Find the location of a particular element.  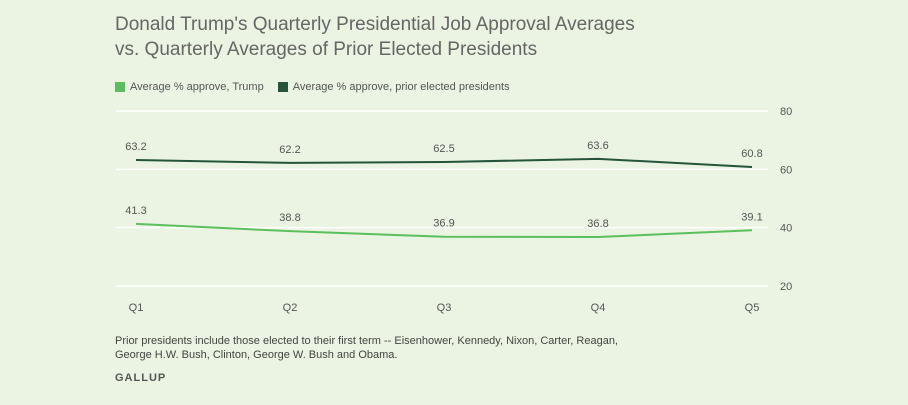

y-tick-label-80: 80 is located at coordinates (786, 112).